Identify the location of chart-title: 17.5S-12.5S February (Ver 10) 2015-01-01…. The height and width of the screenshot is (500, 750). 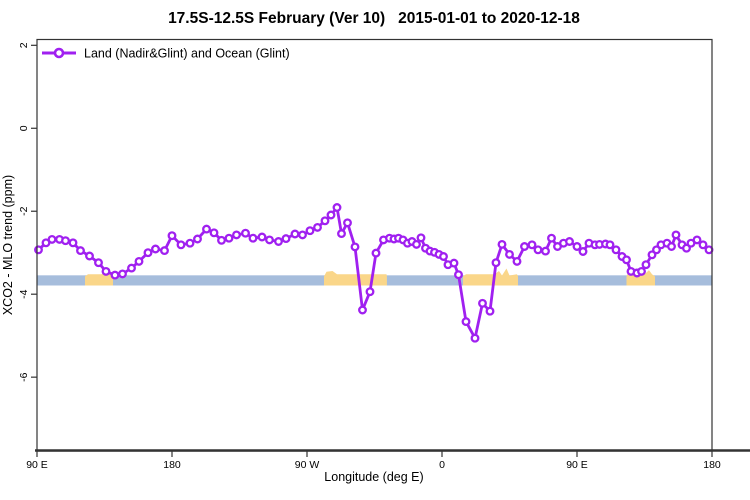
(374, 18).